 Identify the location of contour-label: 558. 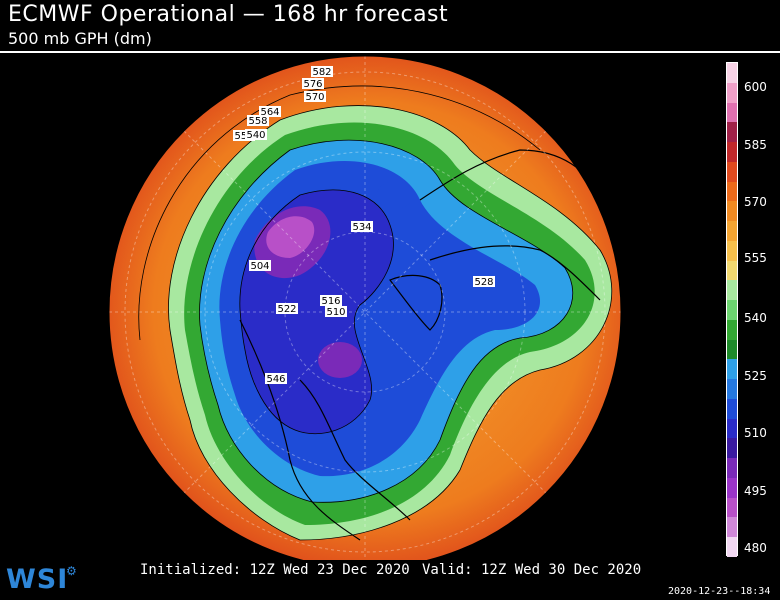
(257, 121).